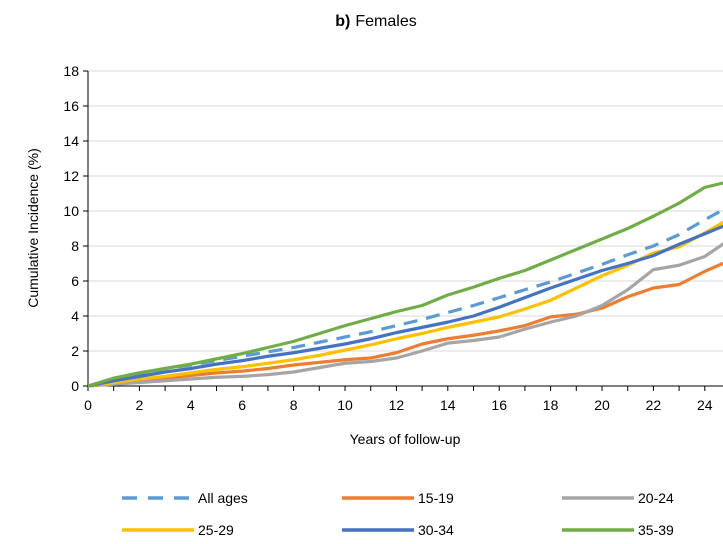 The image size is (723, 544). What do you see at coordinates (75, 351) in the screenshot?
I see `y-tick-label: 2` at bounding box center [75, 351].